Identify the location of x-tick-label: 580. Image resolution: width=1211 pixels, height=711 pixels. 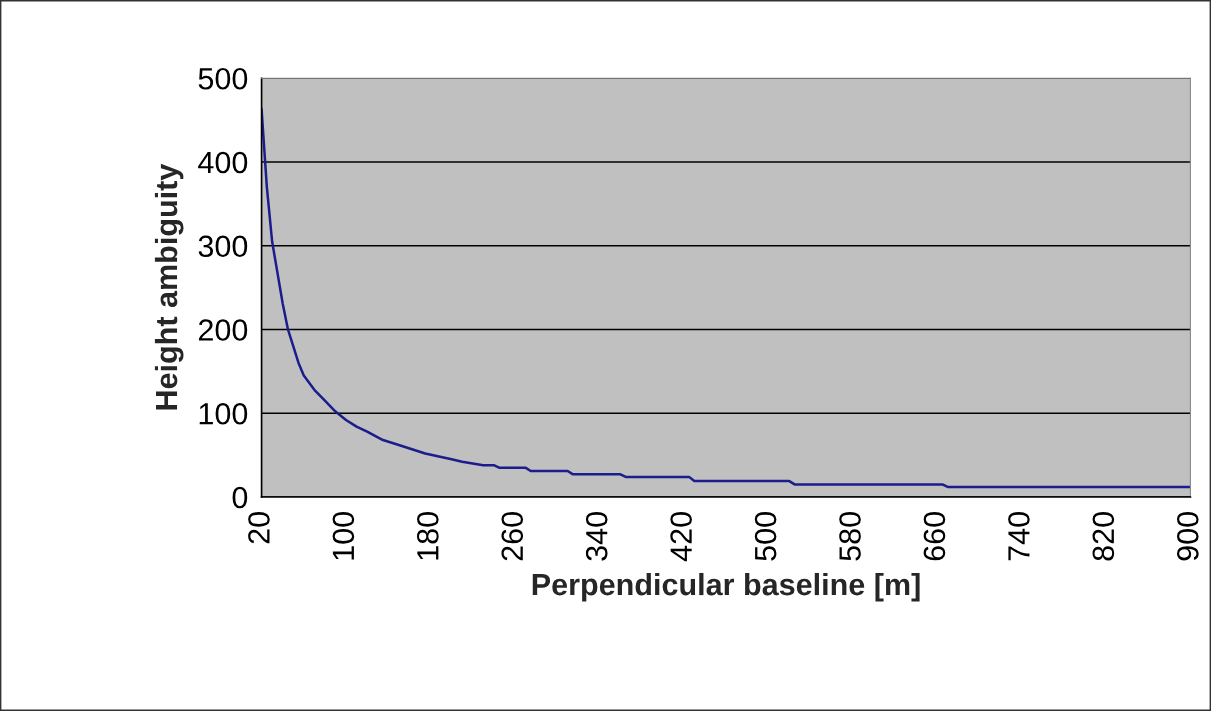
(850, 536).